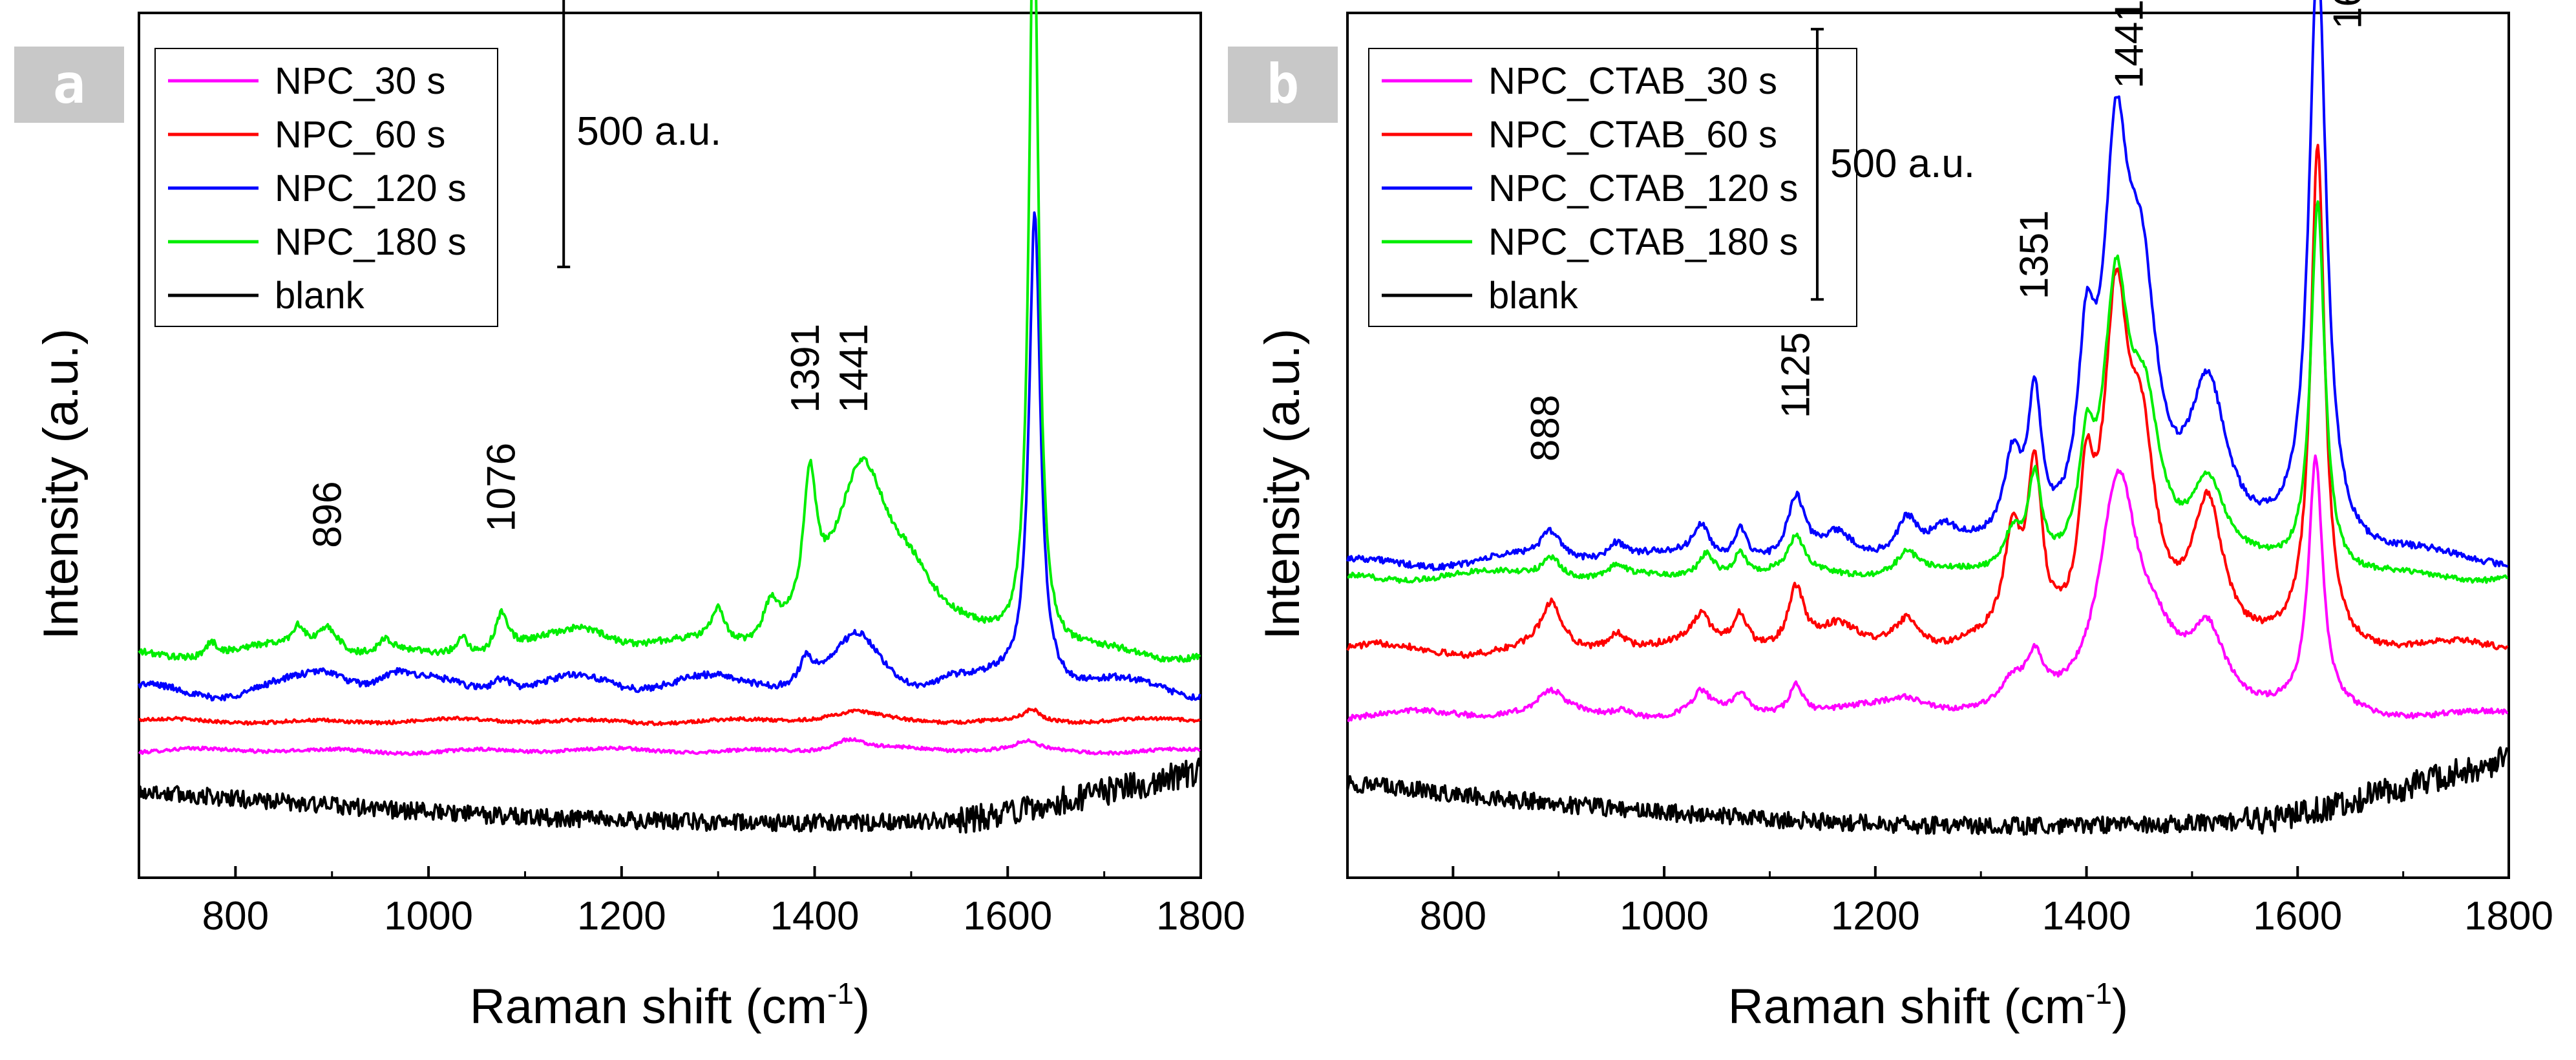 Image resolution: width=2576 pixels, height=1060 pixels. I want to click on legend-label: NPC_180 s, so click(371, 242).